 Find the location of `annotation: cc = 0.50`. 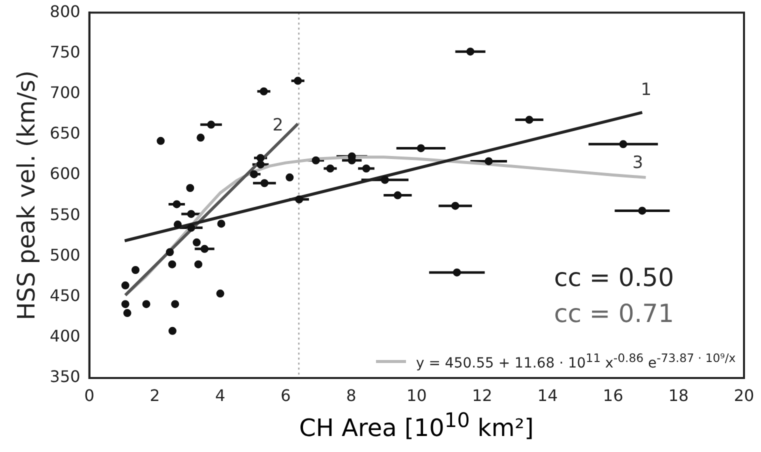

annotation: cc = 0.50 is located at coordinates (614, 277).